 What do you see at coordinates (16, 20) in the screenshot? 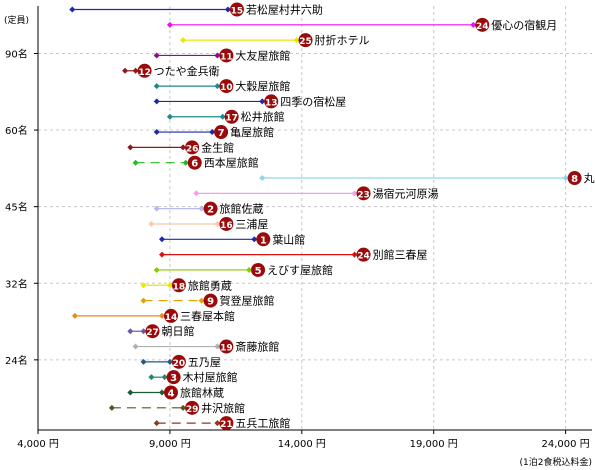
I see `y-unit-label: (定員)` at bounding box center [16, 20].